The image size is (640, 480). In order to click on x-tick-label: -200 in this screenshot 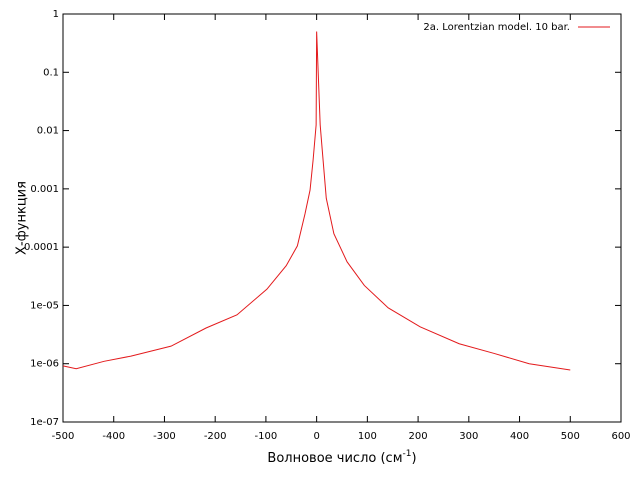, I will do `click(215, 436)`.